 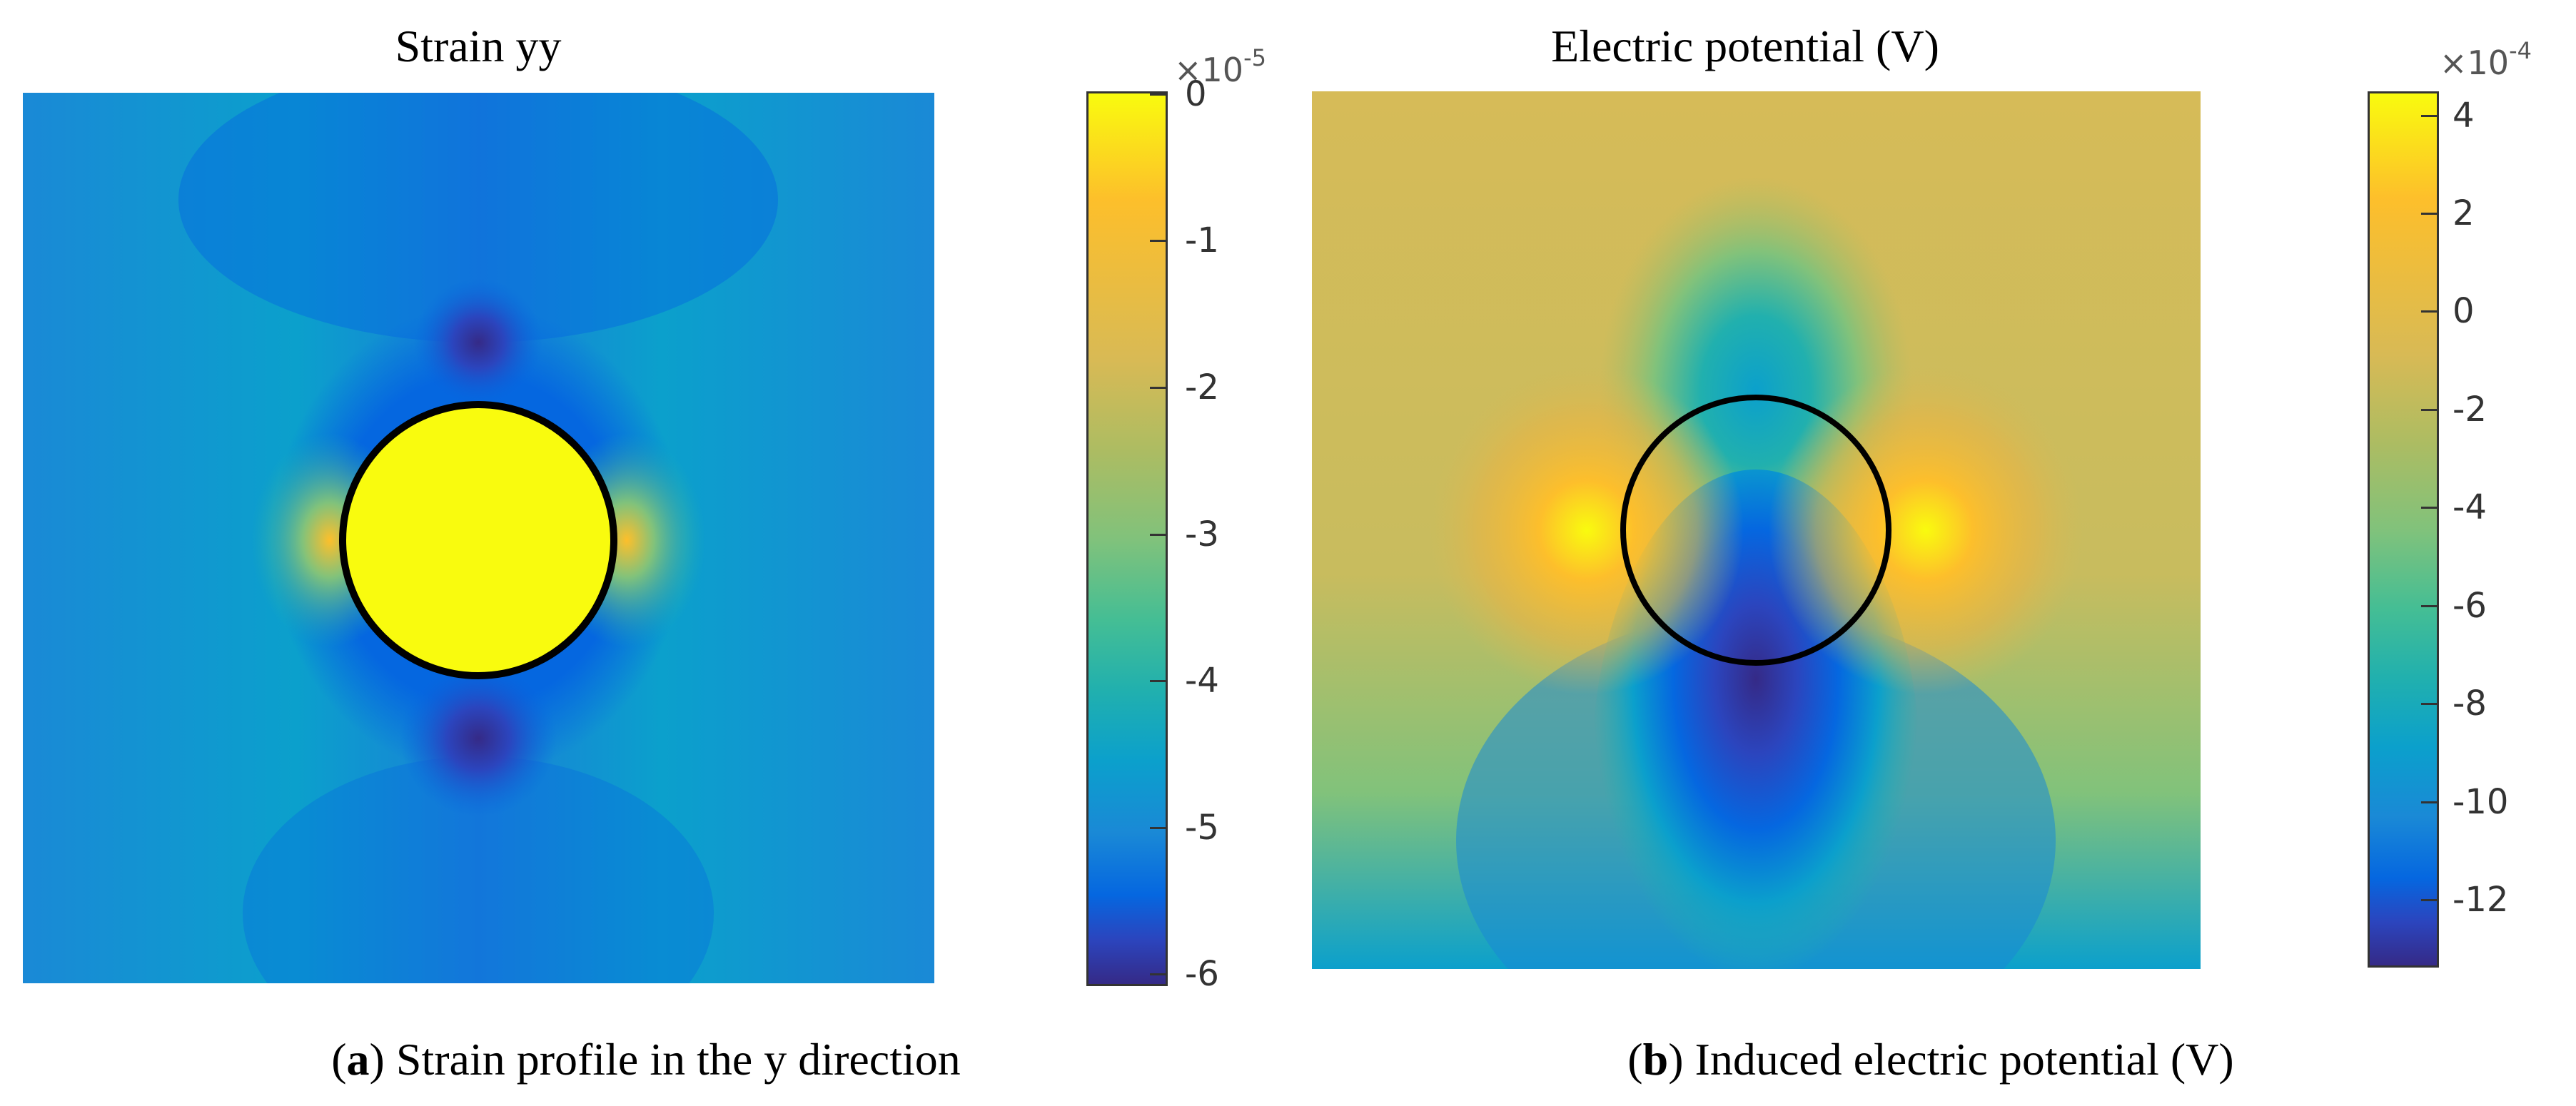 What do you see at coordinates (646, 1059) in the screenshot?
I see `caption-a: (a) Strain profile in the y direction` at bounding box center [646, 1059].